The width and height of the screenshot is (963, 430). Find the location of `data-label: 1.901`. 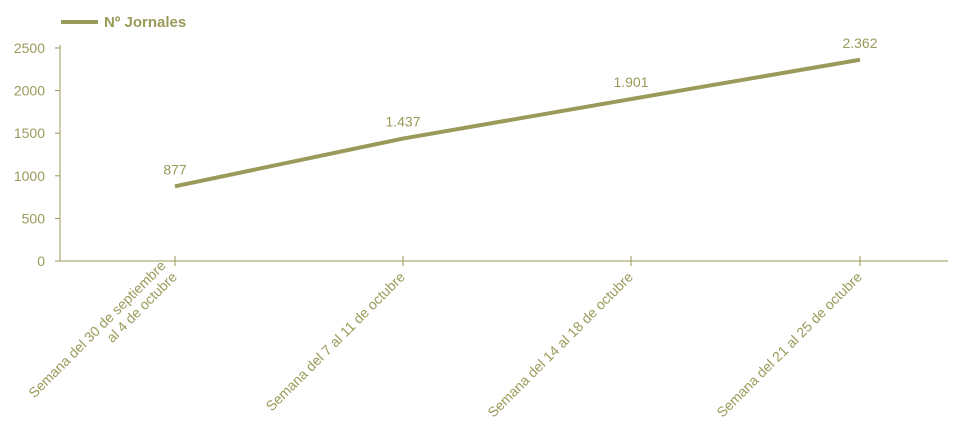

data-label: 1.901 is located at coordinates (630, 82).